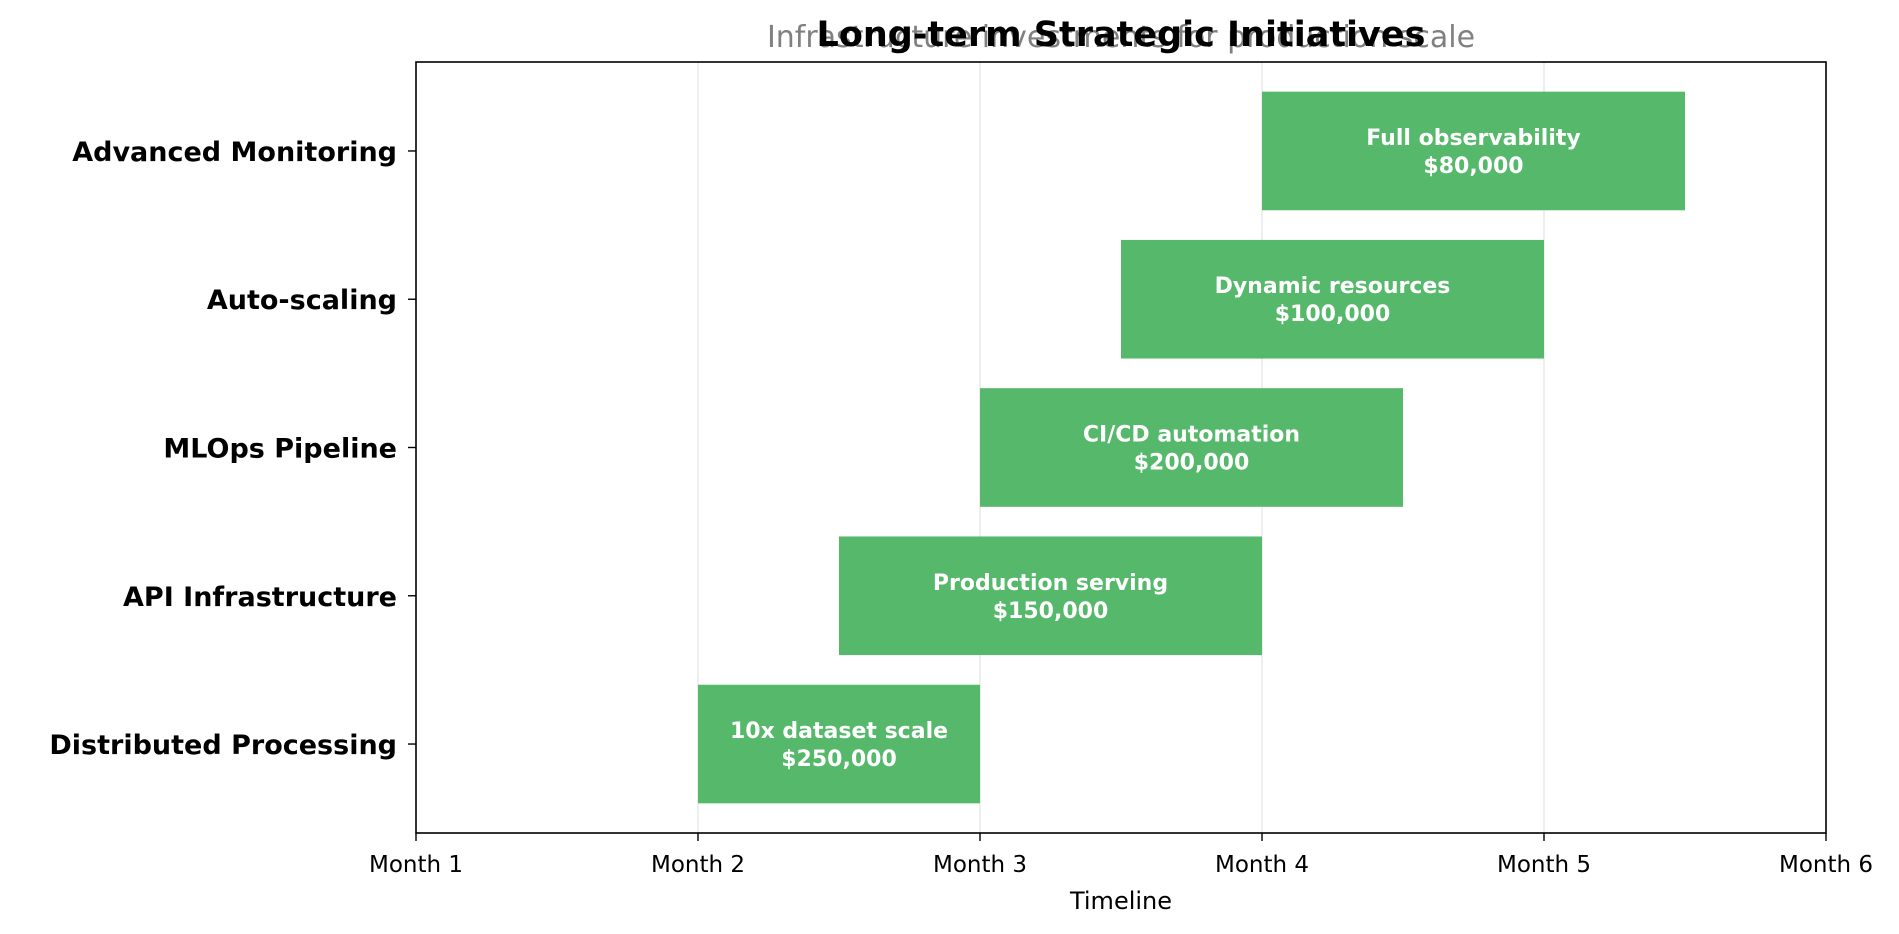 The image size is (1899, 934). Describe the element at coordinates (223, 745) in the screenshot. I see `y-tick-label: Distributed Processing` at that location.